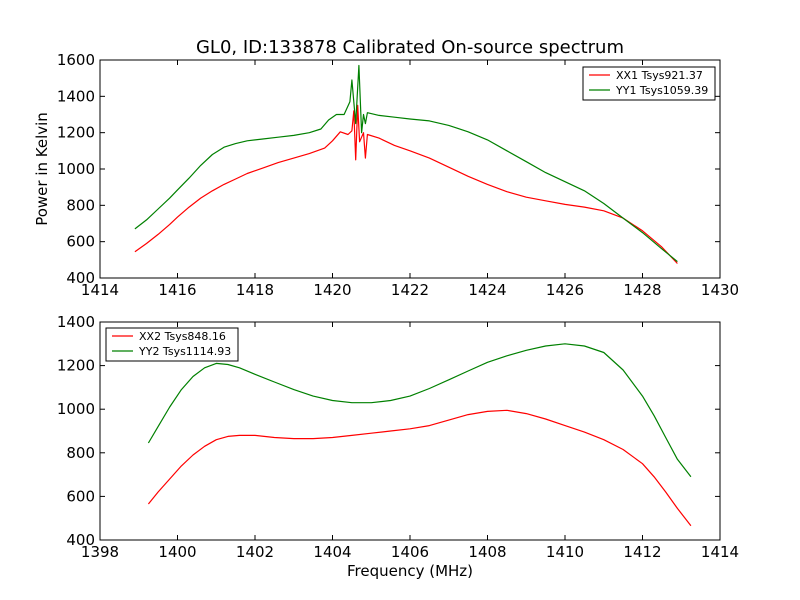 The width and height of the screenshot is (800, 600). What do you see at coordinates (487, 290) in the screenshot?
I see `x-tick-label: 1424` at bounding box center [487, 290].